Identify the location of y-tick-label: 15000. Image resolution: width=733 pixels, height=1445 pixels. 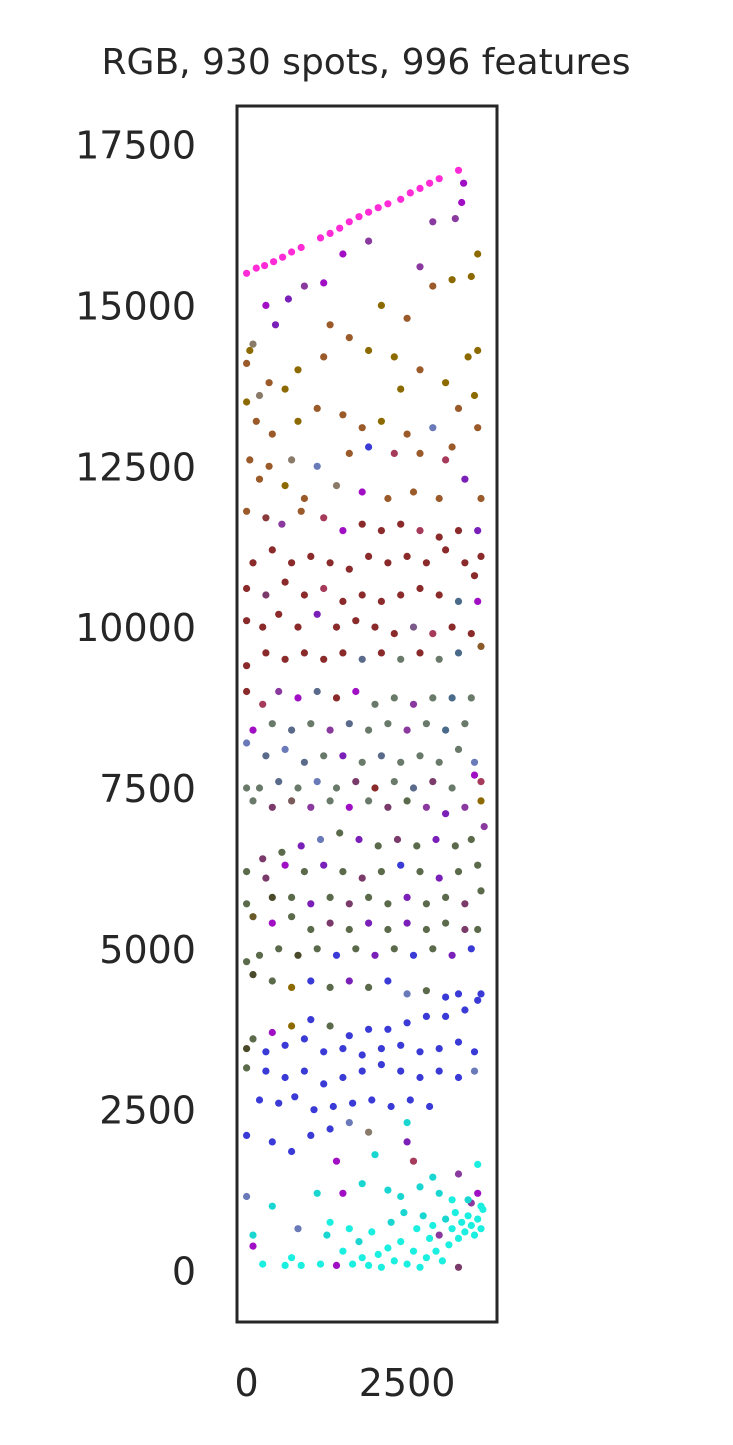
(135, 306).